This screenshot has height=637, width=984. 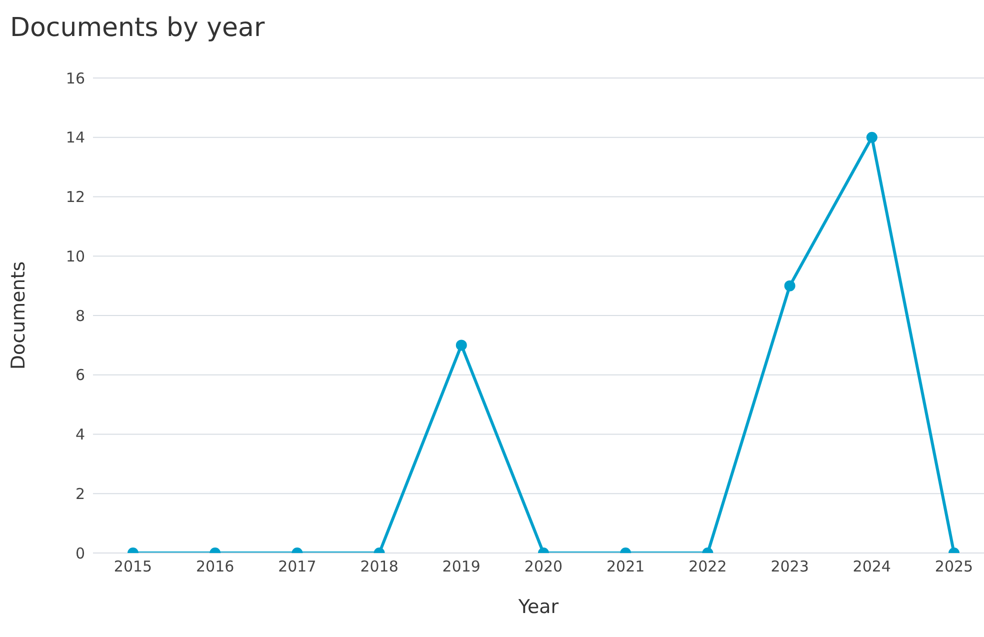 What do you see at coordinates (871, 567) in the screenshot?
I see `x-tick-label: 2024` at bounding box center [871, 567].